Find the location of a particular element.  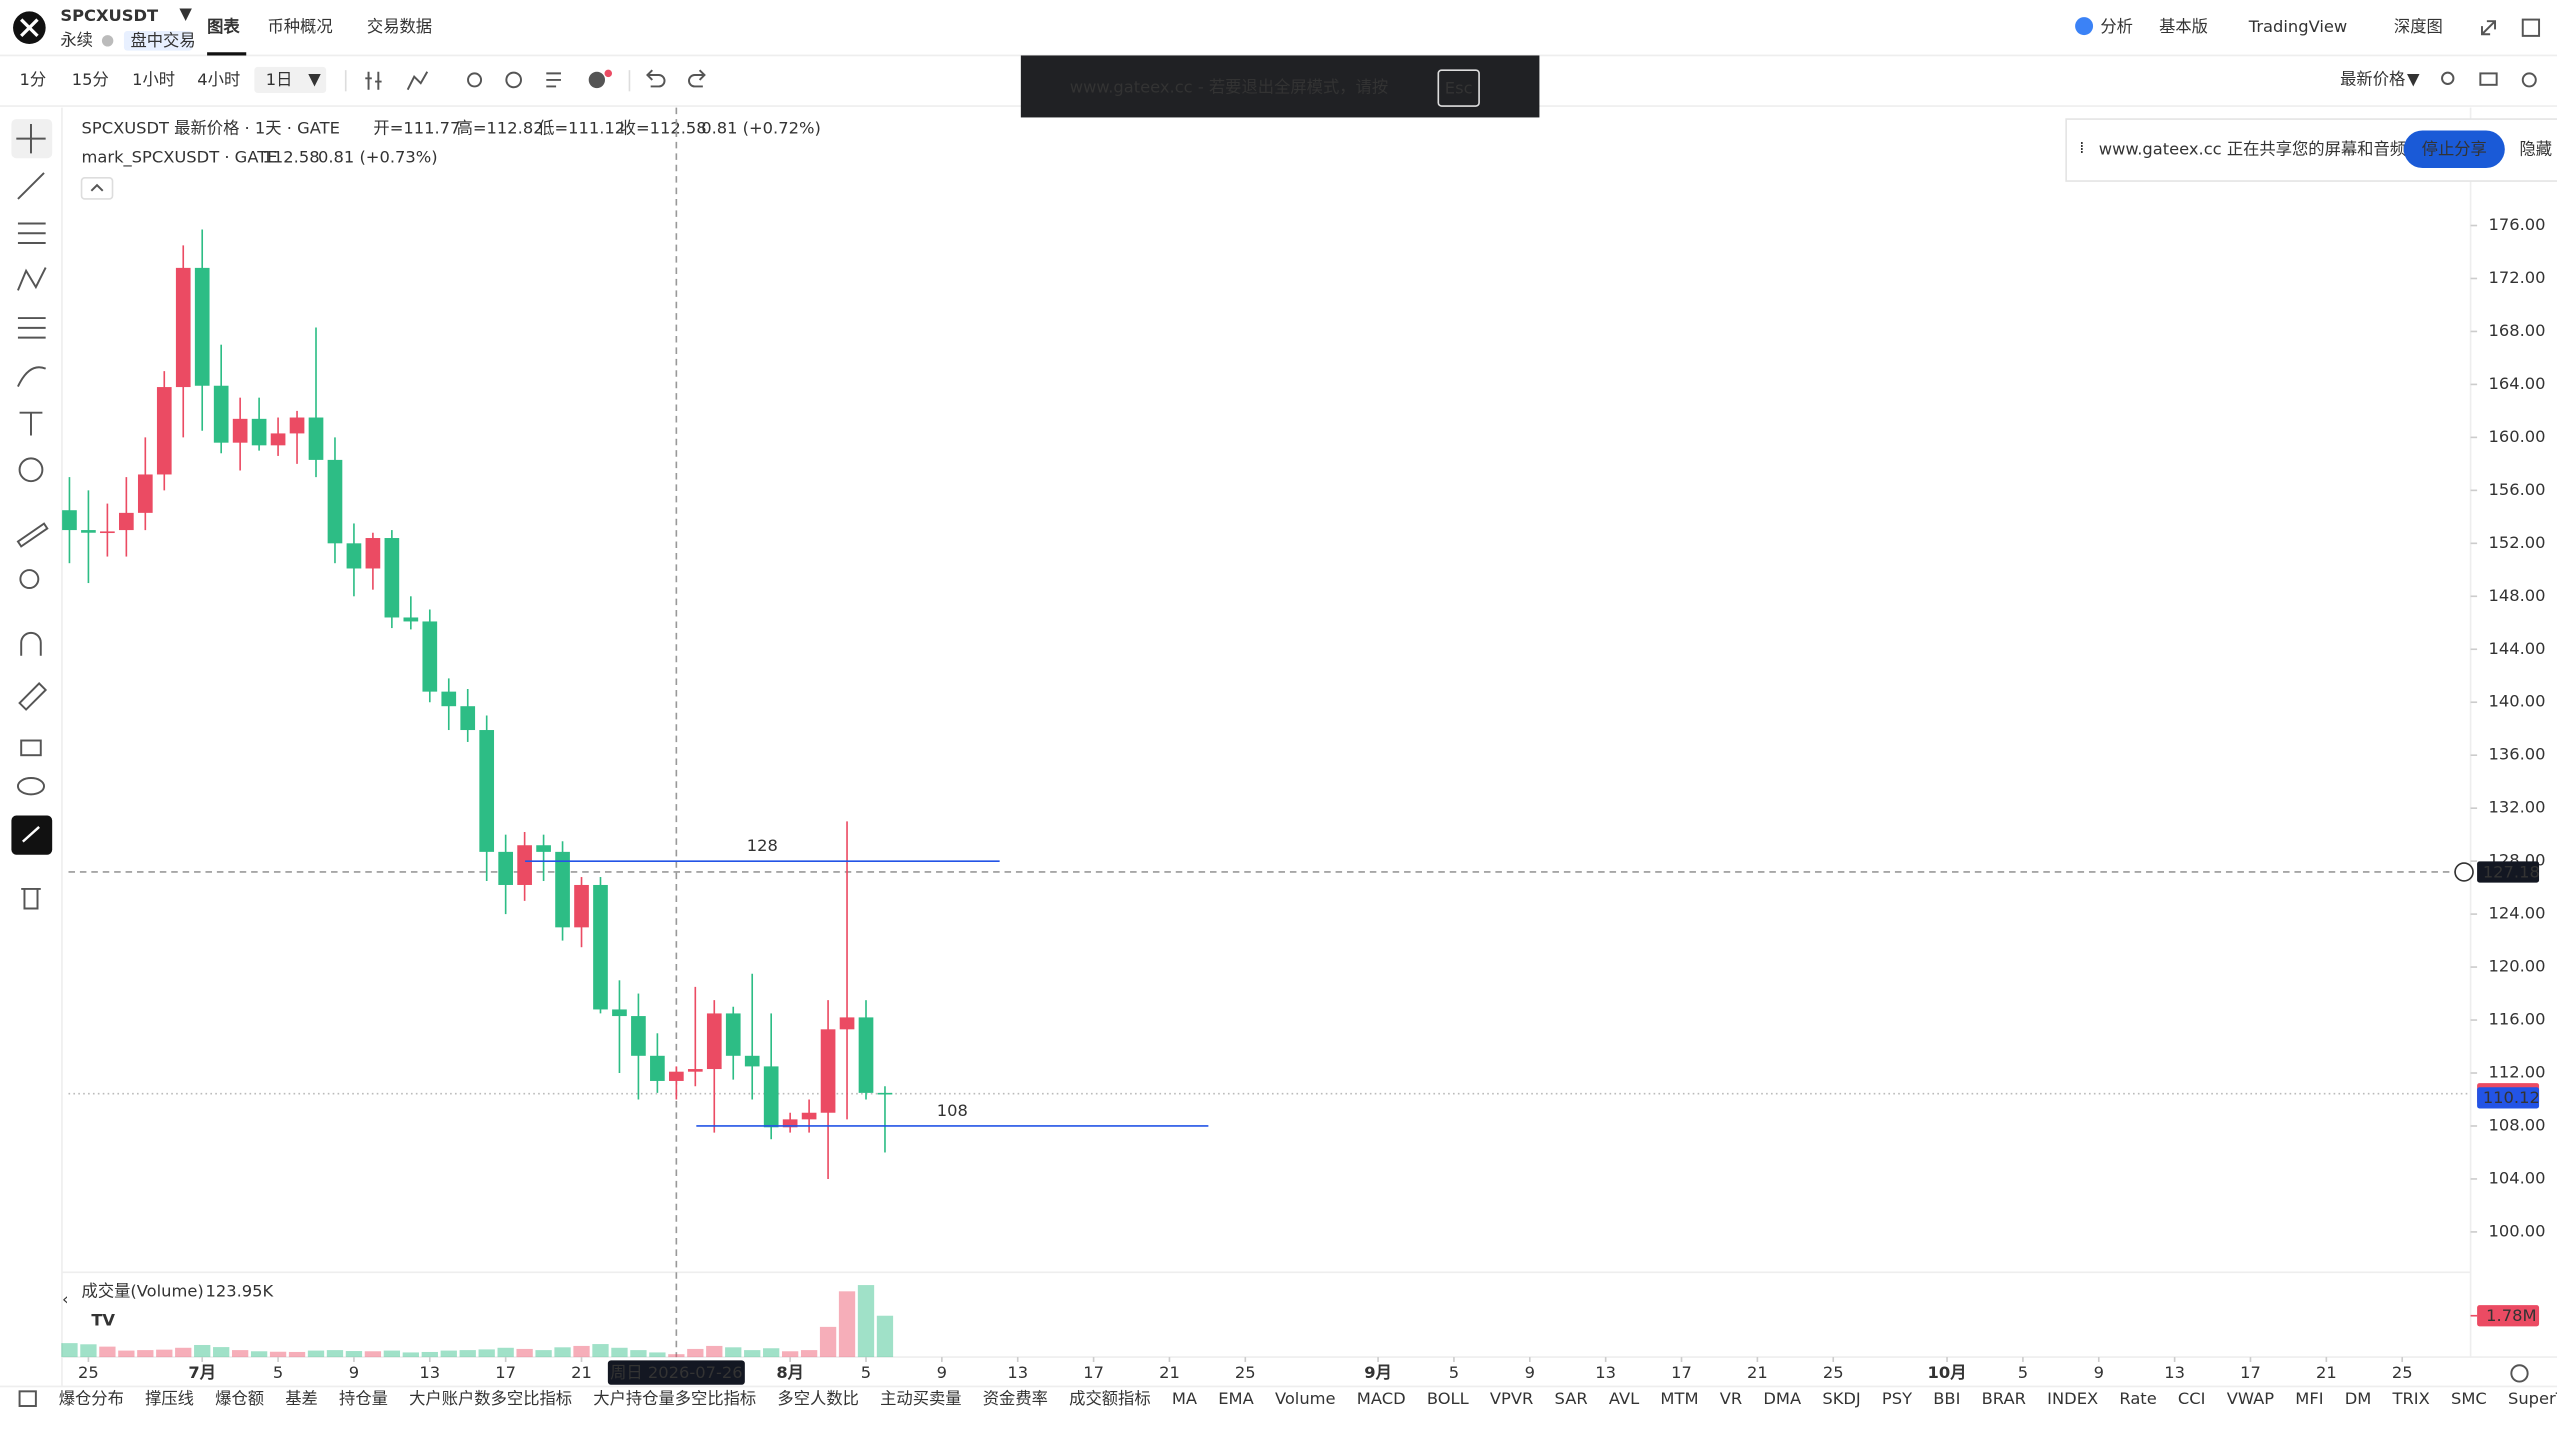

calendar-icon is located at coordinates (27, 1398).